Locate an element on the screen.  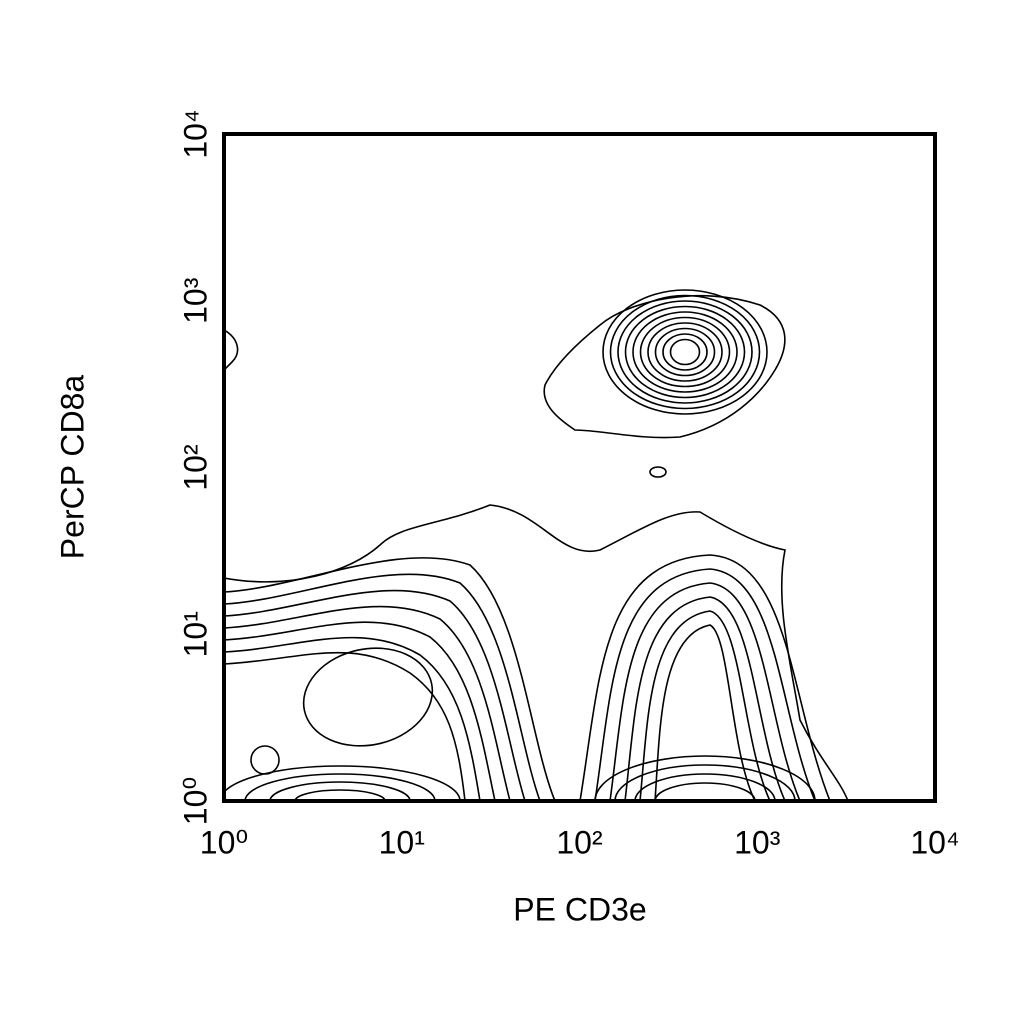
x-tick-label: 10³ is located at coordinates (757, 842).